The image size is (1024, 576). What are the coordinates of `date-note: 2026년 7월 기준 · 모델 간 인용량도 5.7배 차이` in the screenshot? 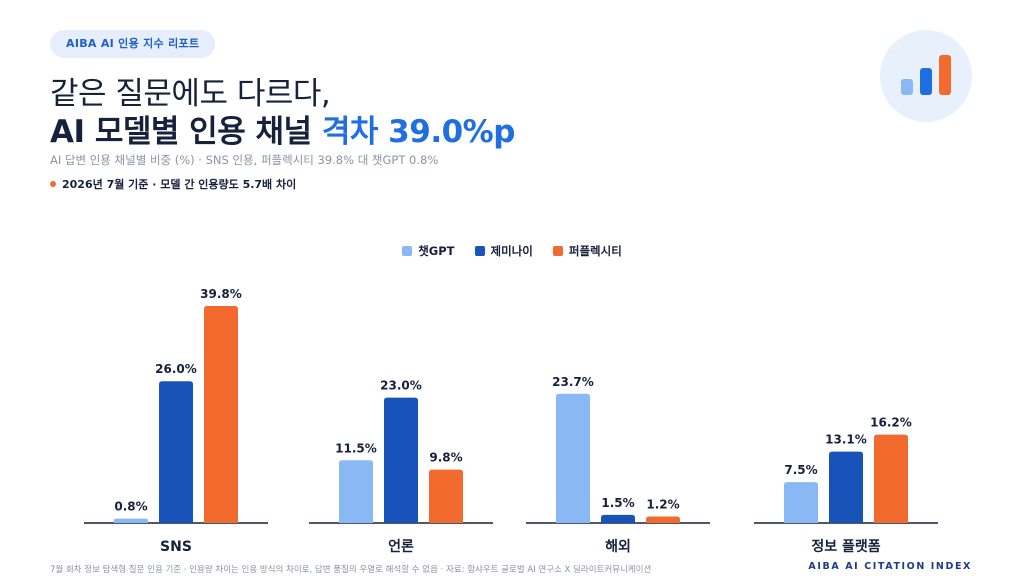 It's located at (173, 184).